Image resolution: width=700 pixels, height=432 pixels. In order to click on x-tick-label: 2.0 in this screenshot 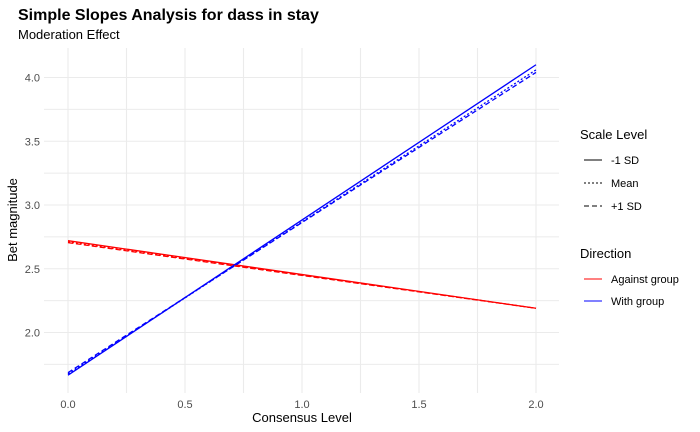, I will do `click(535, 405)`.